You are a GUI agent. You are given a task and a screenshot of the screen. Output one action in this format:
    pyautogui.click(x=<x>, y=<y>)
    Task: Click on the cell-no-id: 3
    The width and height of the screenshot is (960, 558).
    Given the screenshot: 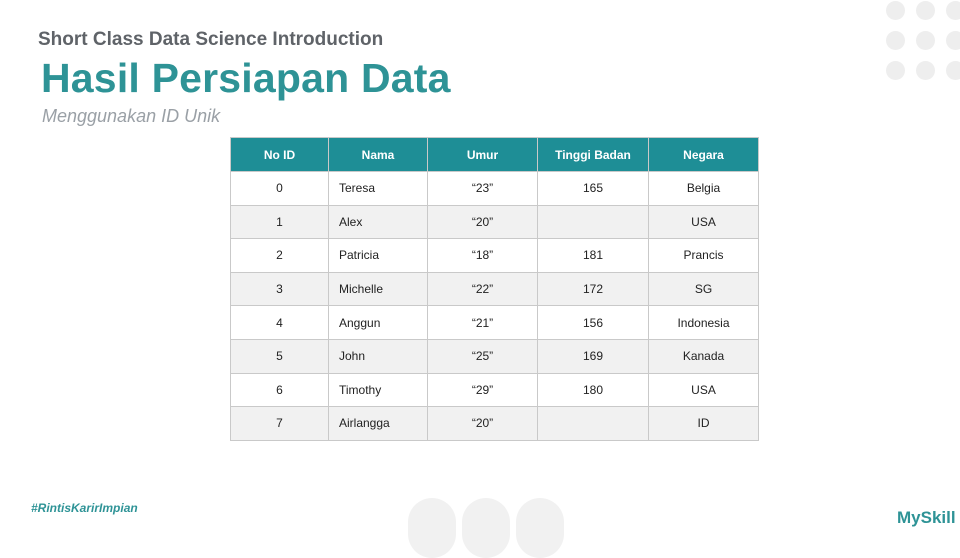 What is the action you would take?
    pyautogui.click(x=279, y=289)
    